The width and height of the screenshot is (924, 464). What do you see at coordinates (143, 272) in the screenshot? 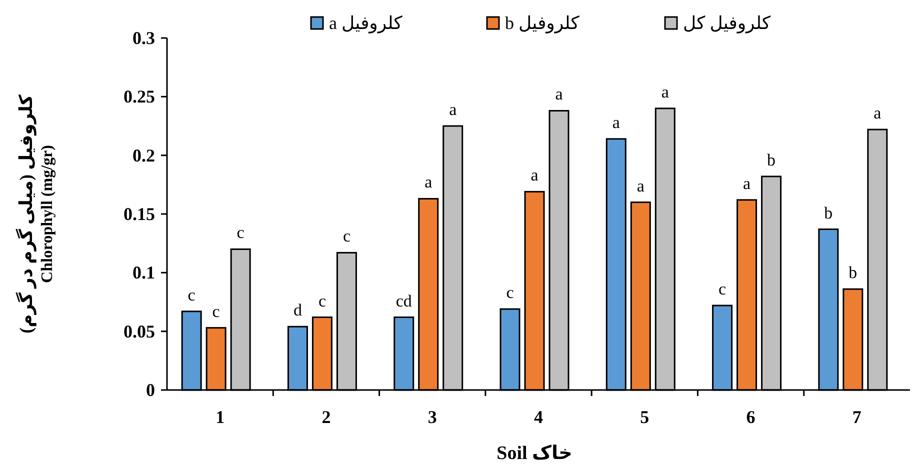
I see `y-tick-label: 0.1` at bounding box center [143, 272].